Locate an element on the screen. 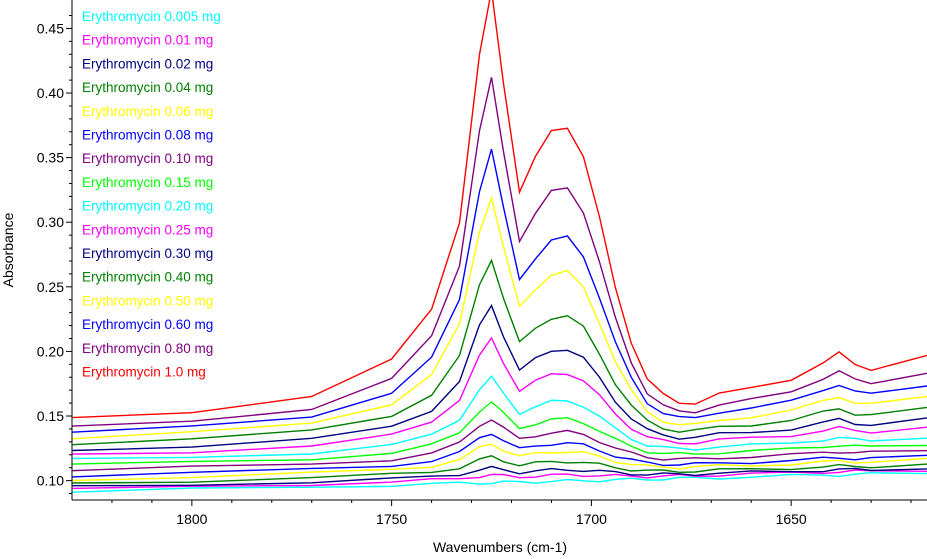 This screenshot has height=559, width=927. x-tick-label: 1800 is located at coordinates (191, 519).